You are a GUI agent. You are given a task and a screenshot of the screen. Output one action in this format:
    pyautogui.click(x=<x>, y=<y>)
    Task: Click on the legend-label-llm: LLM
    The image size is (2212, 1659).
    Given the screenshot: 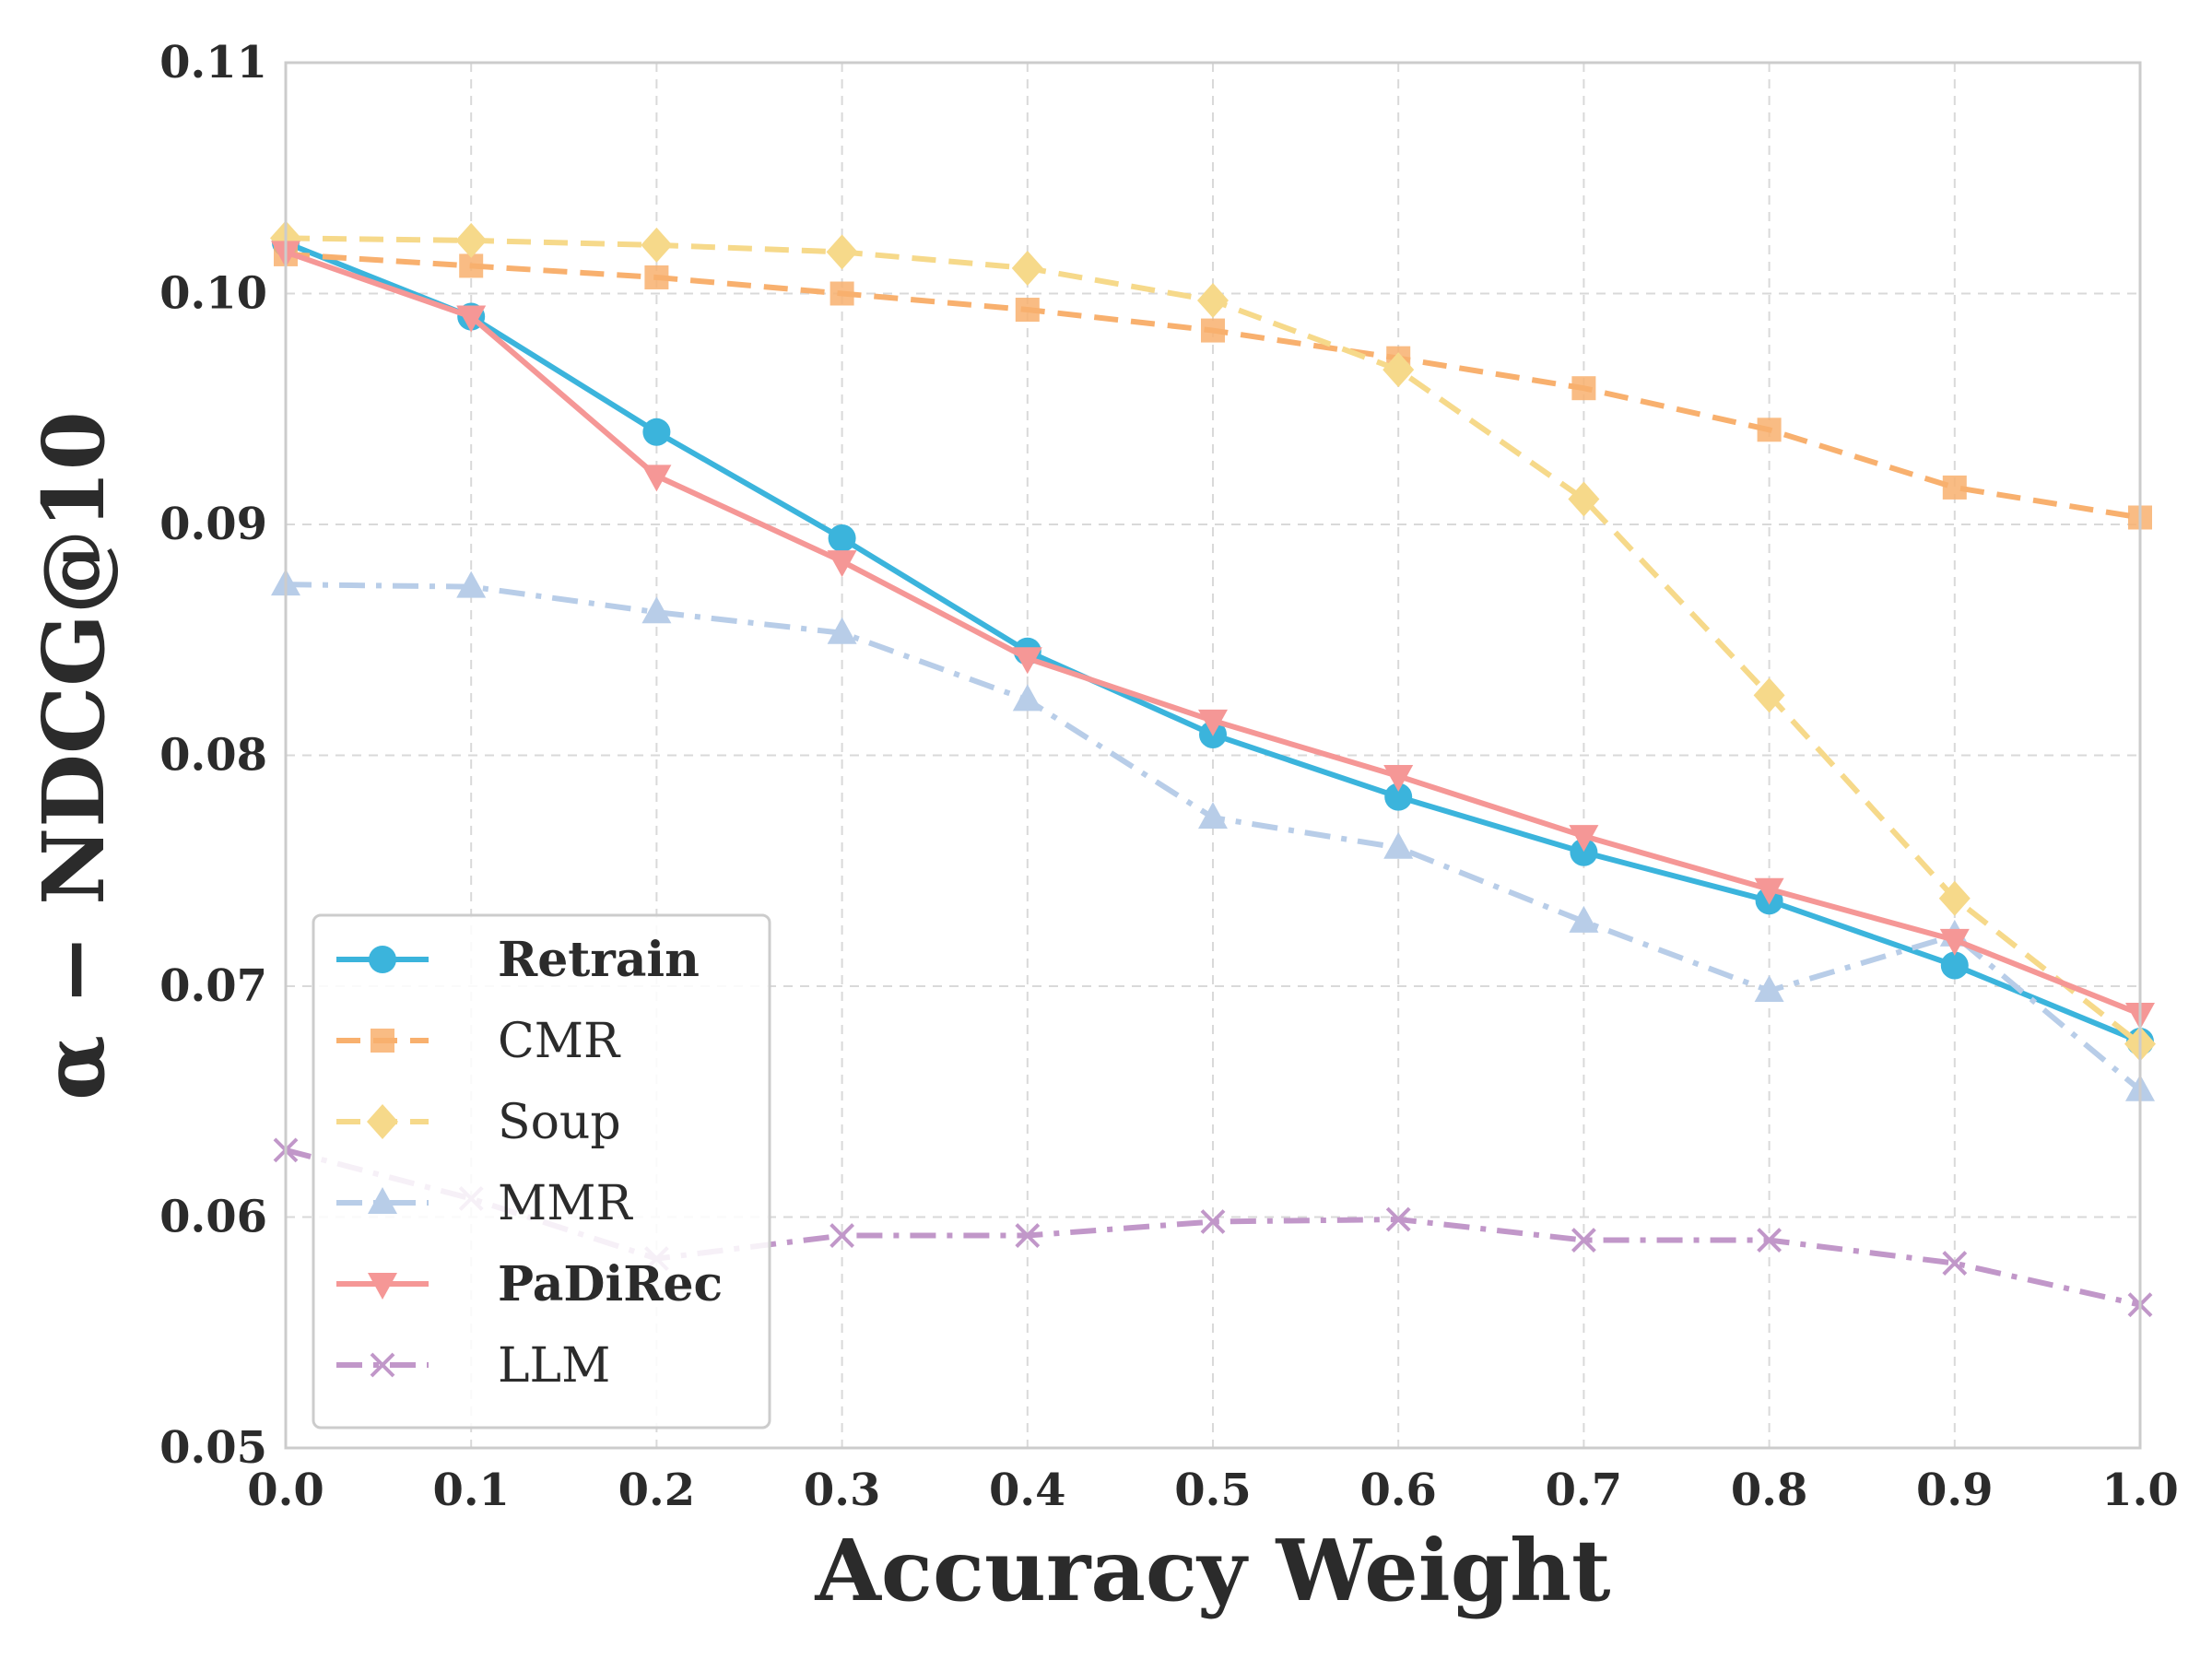 What is the action you would take?
    pyautogui.click(x=554, y=1366)
    